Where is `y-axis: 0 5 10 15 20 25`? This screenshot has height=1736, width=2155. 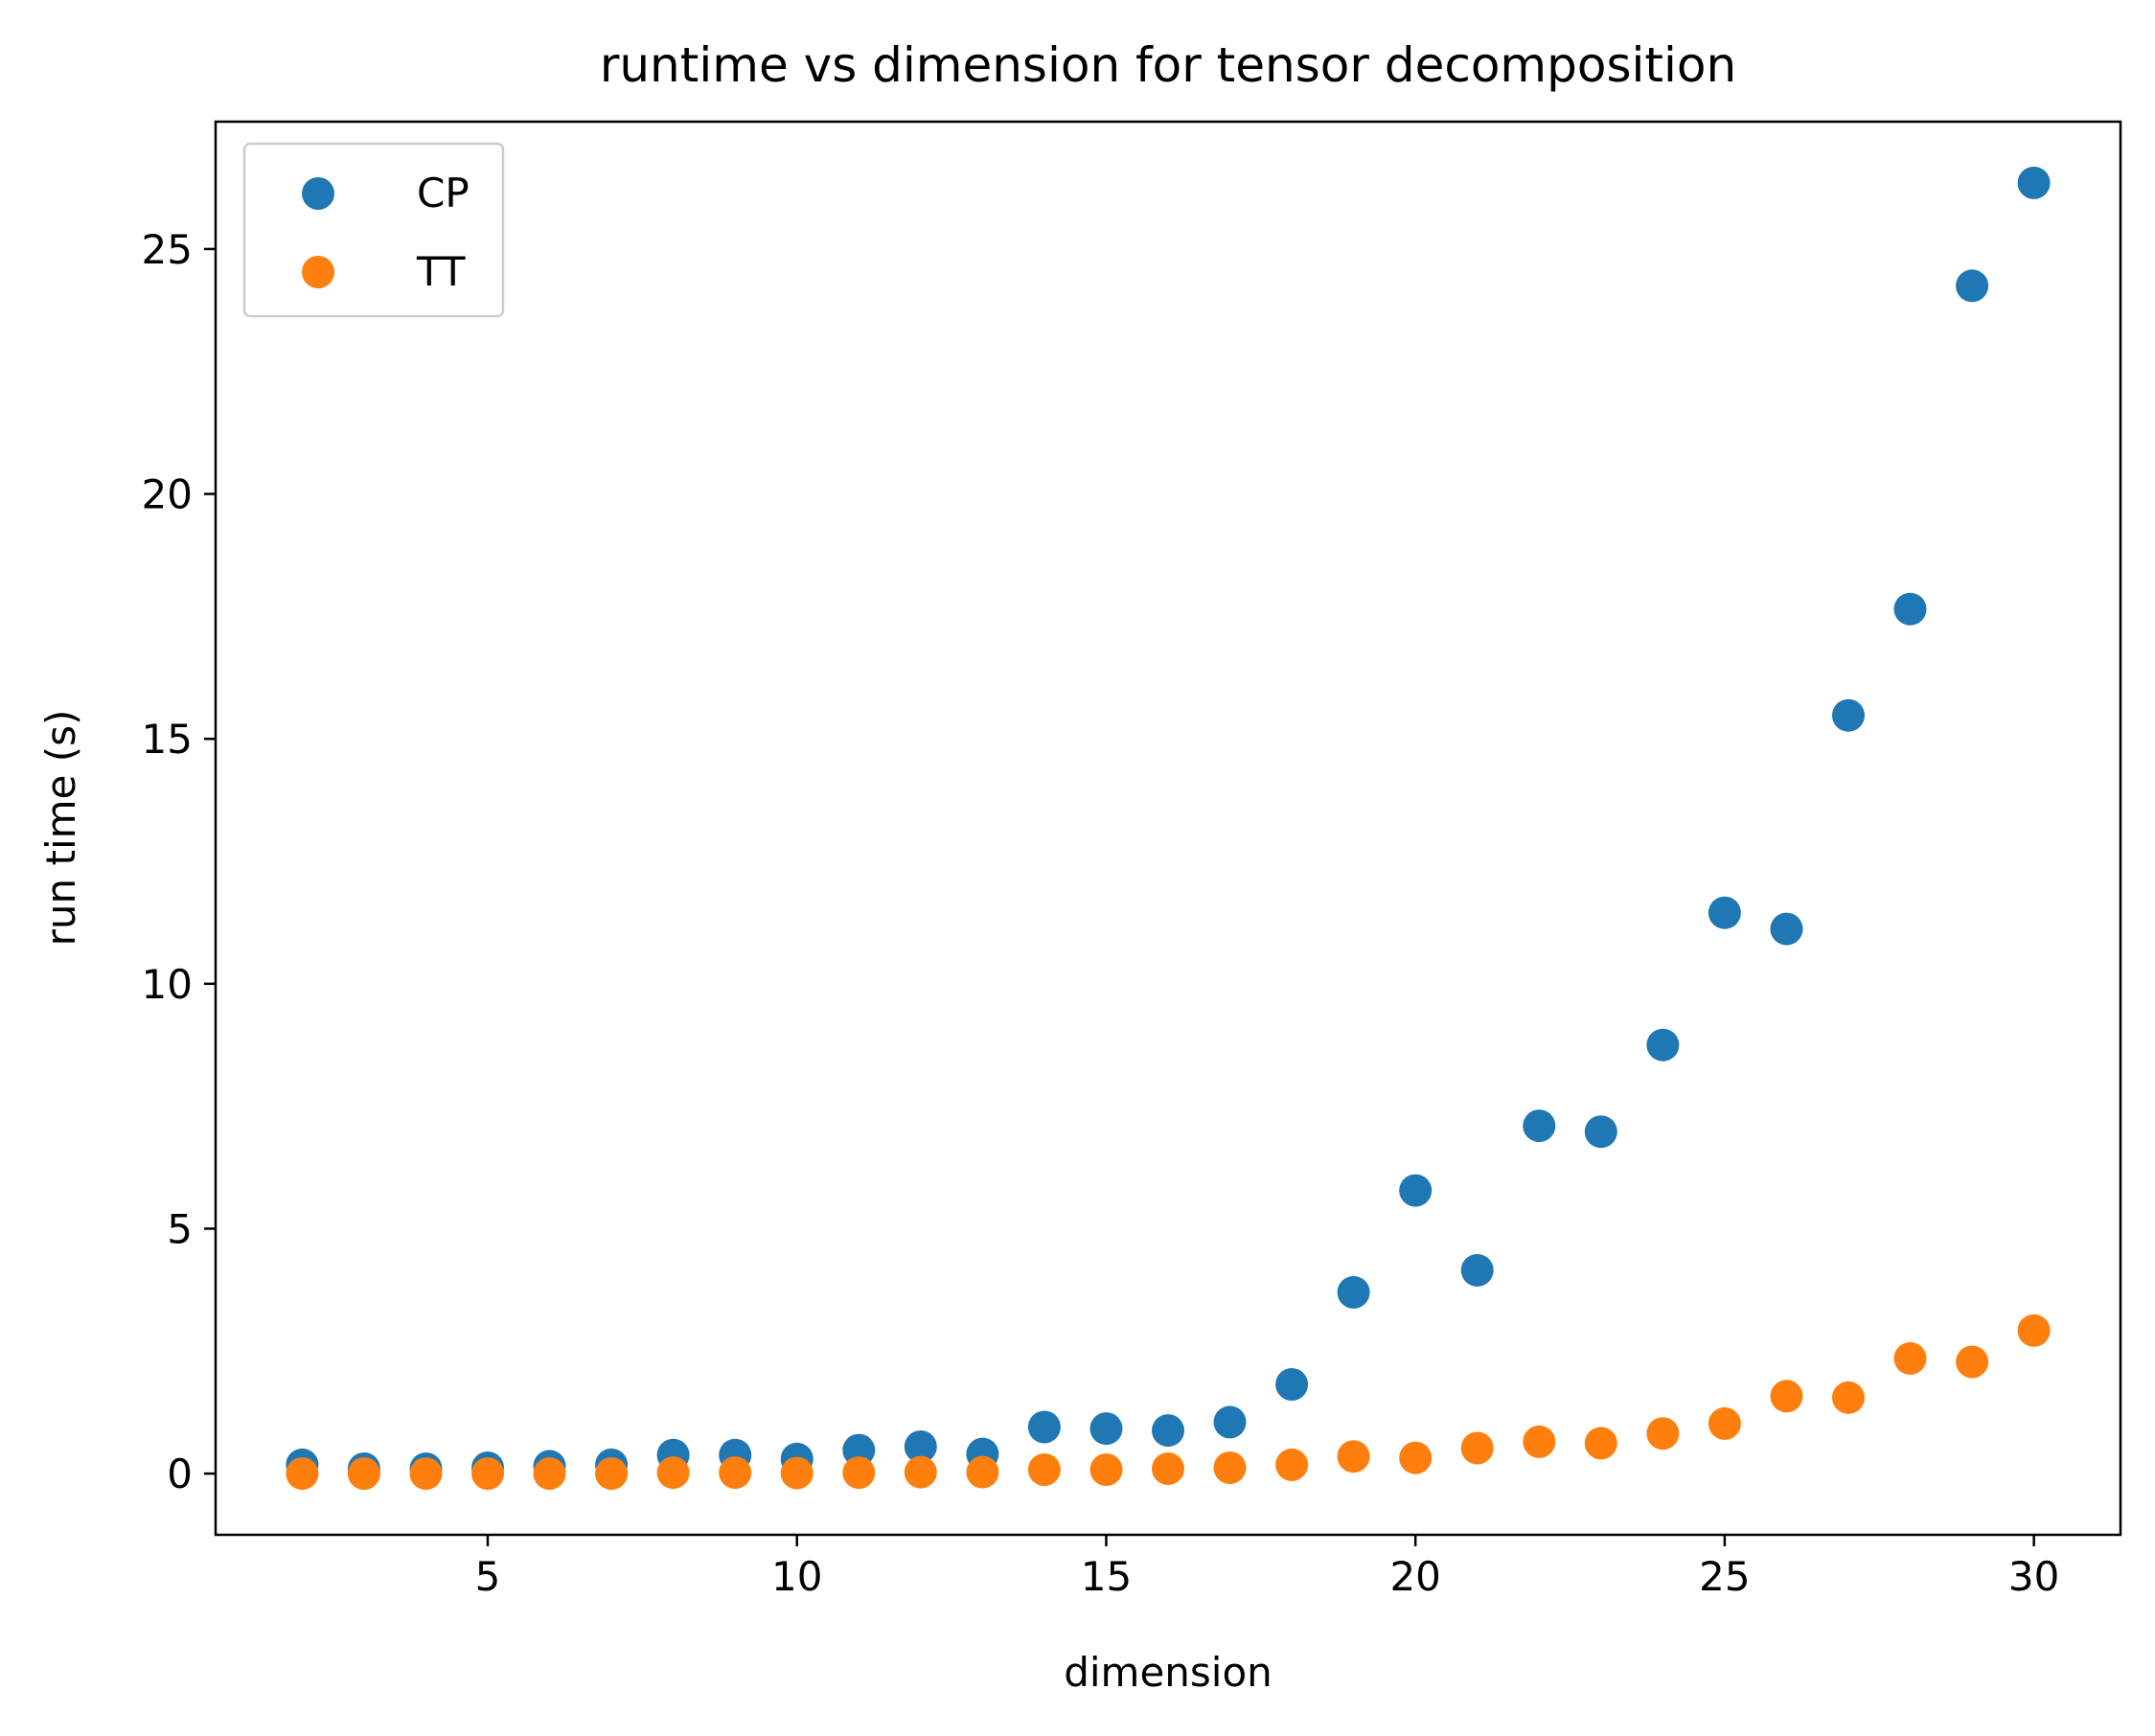 y-axis: 0 5 10 15 20 25 is located at coordinates (179, 862).